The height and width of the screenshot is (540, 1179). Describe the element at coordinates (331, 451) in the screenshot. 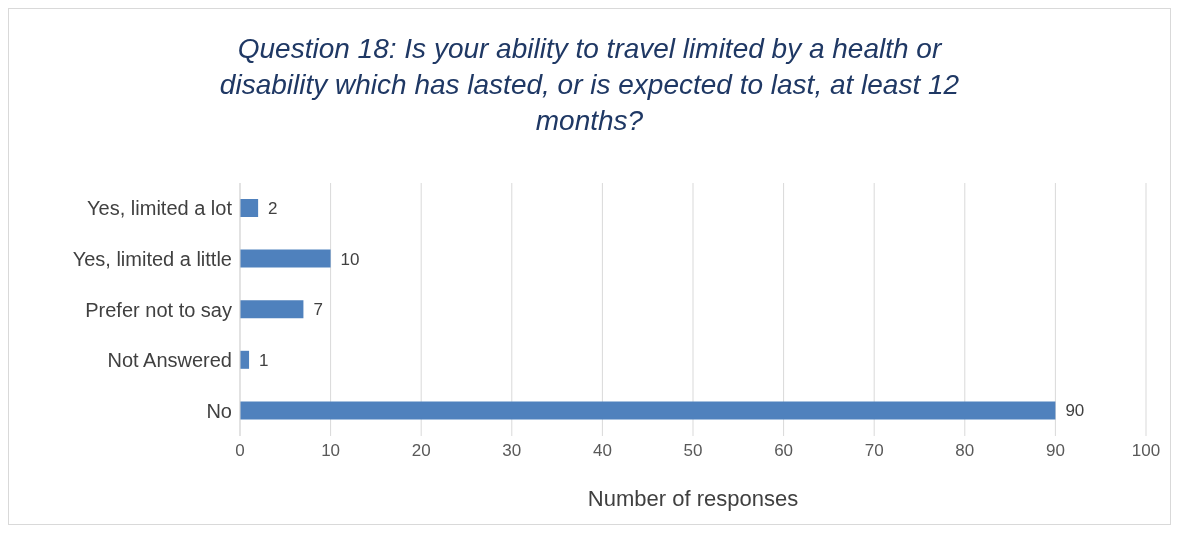

I see `x-tick-label: 10` at that location.